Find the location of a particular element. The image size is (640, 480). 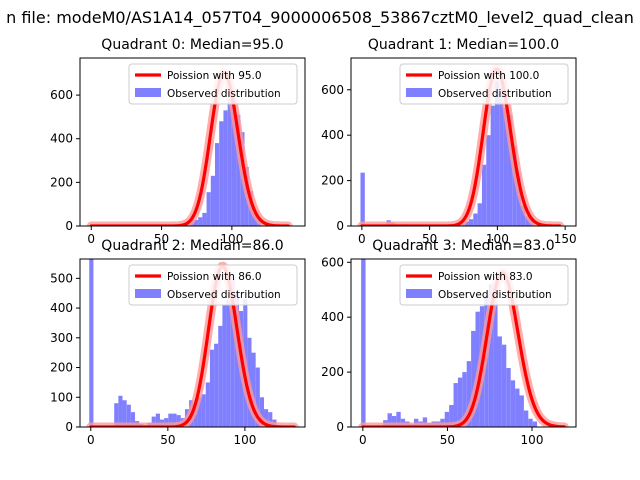

subplot-title: Quadrant 2: Median=86.0 is located at coordinates (192, 246).